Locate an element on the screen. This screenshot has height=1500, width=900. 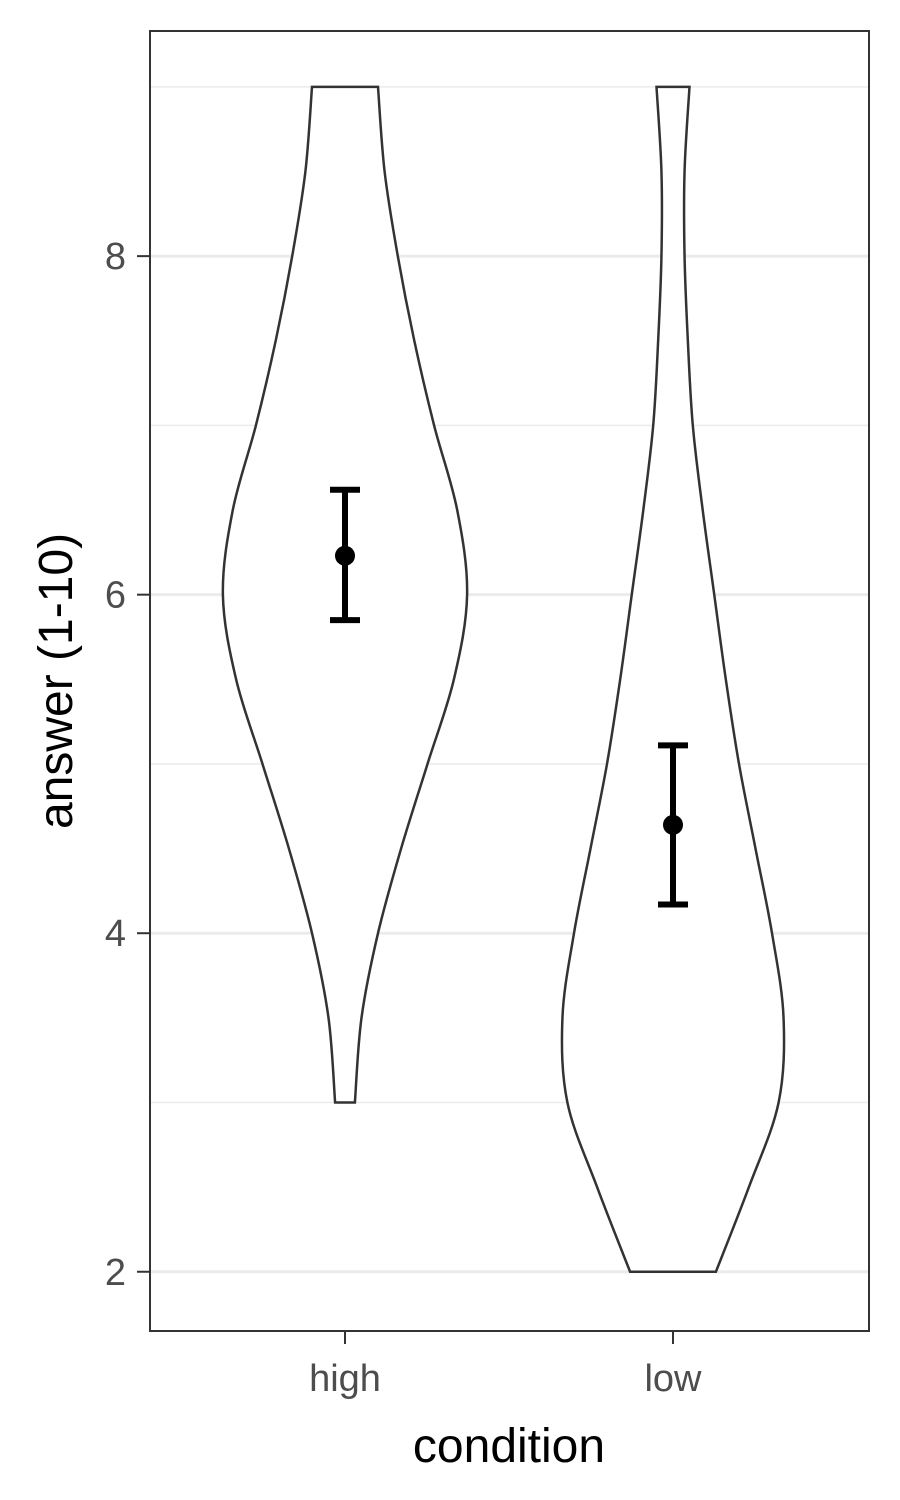
y-tick-label: 6 is located at coordinates (115, 596).